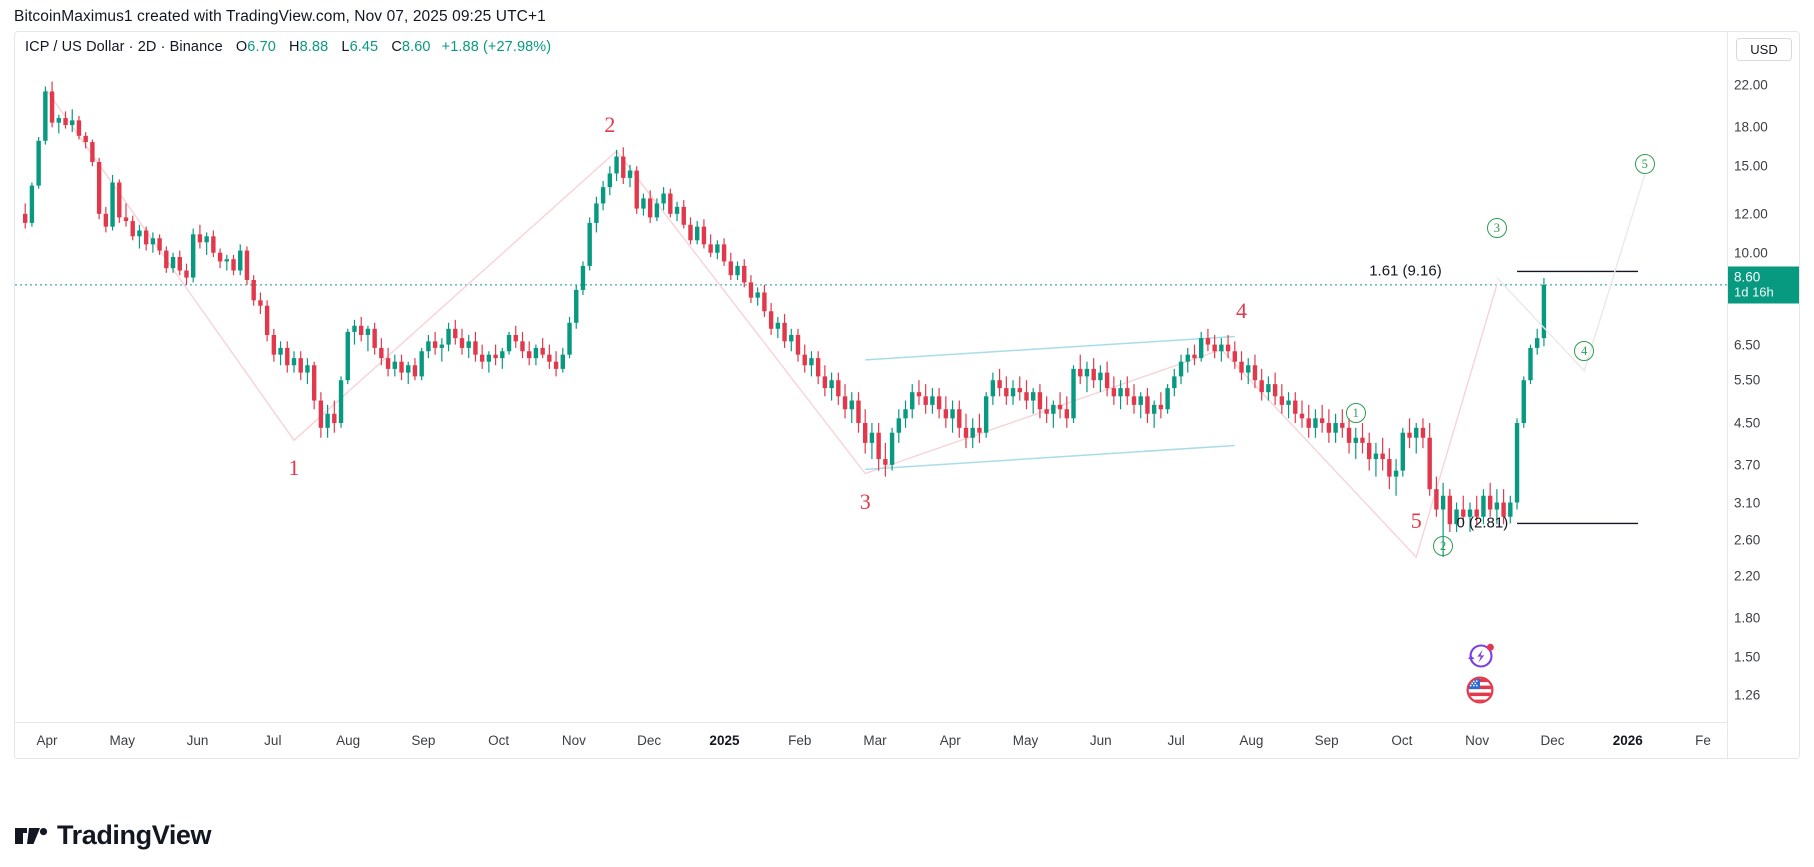 This screenshot has height=867, width=1814. Describe the element at coordinates (1754, 292) in the screenshot. I see `bar-countdown: 1d 16h` at that location.